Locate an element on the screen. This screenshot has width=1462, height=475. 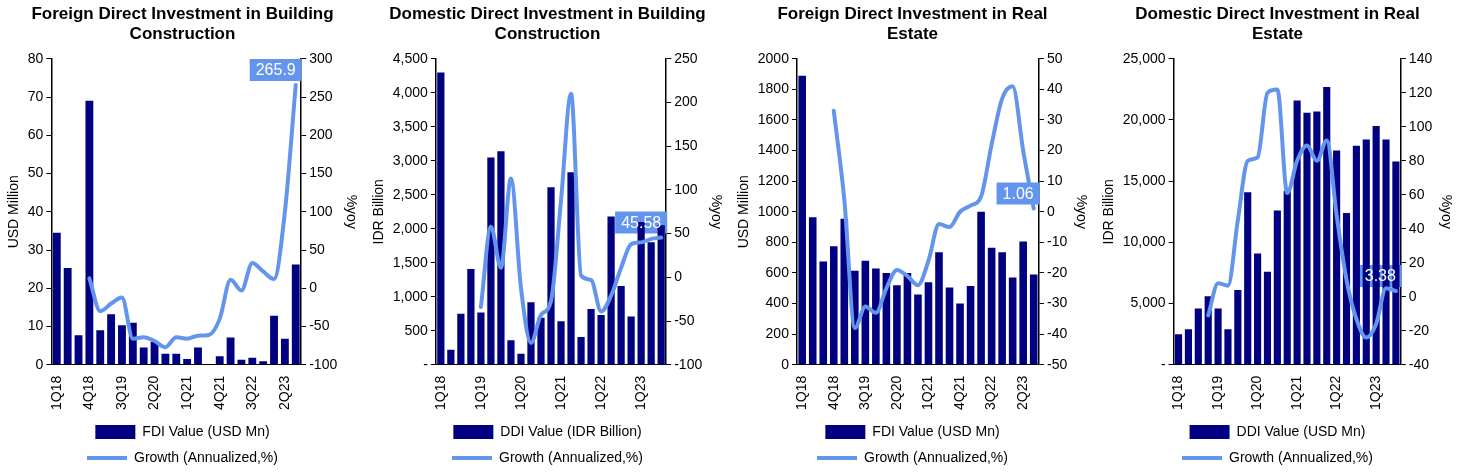
y-tick-label: 2,500 is located at coordinates (410, 193).